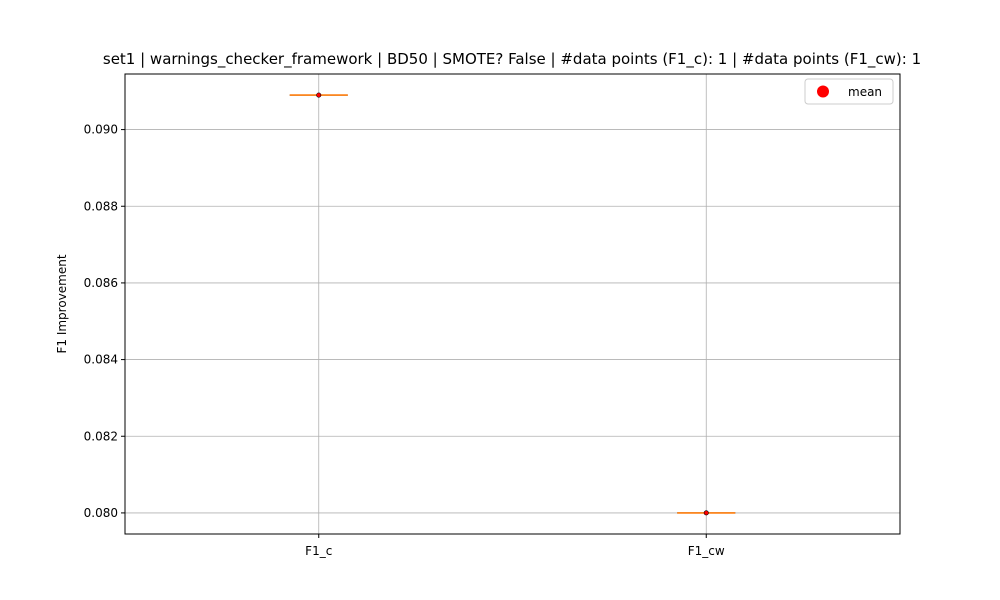  I want to click on y-tick-label: 0.084, so click(101, 360).